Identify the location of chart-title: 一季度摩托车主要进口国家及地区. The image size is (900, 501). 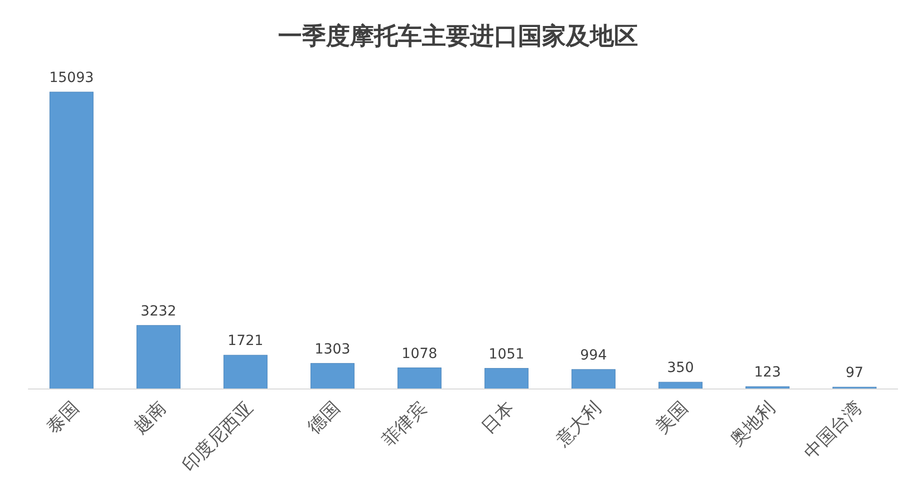
(458, 36).